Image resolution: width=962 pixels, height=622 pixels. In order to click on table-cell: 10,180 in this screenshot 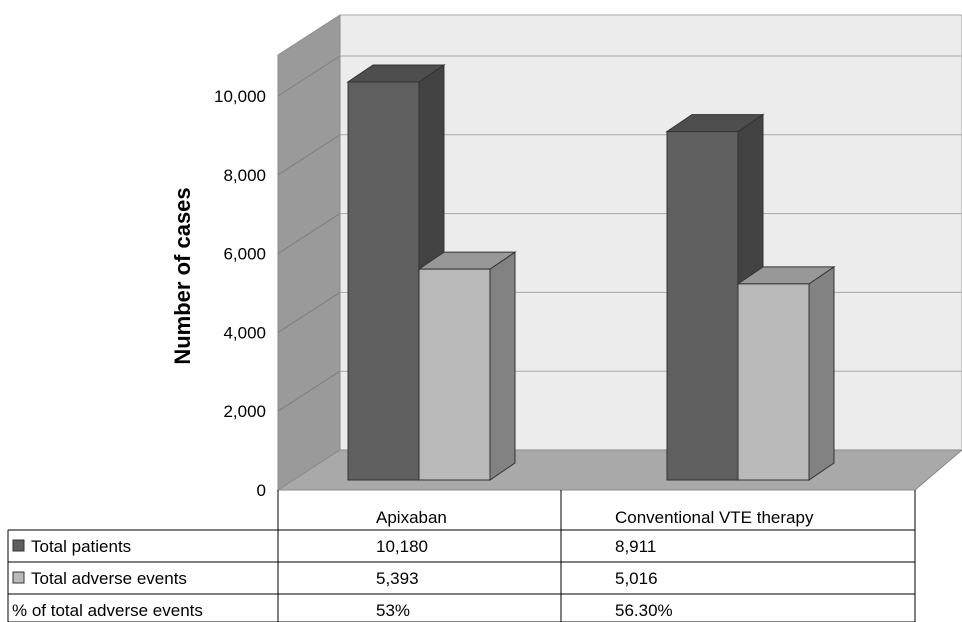, I will do `click(402, 546)`.